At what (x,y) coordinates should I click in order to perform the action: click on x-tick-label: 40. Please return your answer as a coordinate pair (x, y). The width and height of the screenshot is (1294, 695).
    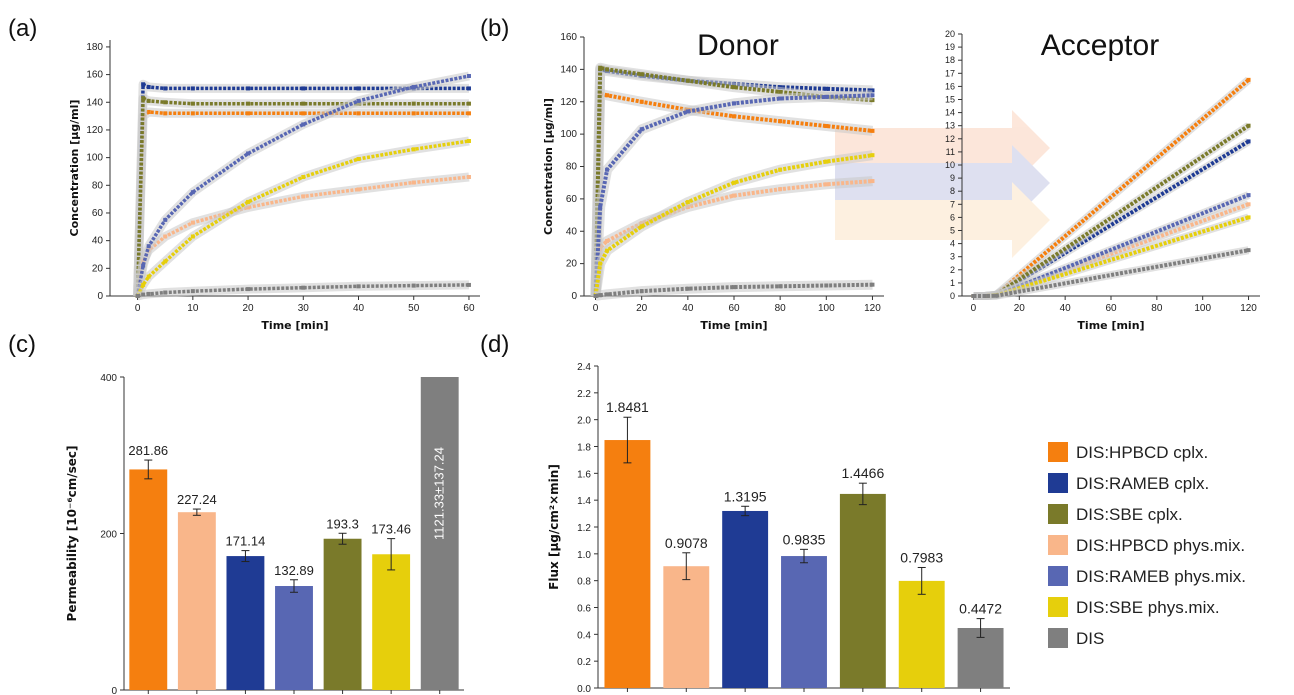
    Looking at the image, I should click on (1066, 308).